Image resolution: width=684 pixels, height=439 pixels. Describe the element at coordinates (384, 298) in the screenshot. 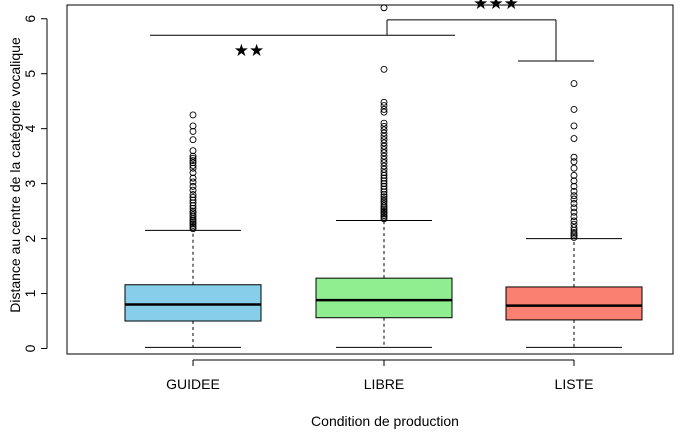

I see `box-libre` at that location.